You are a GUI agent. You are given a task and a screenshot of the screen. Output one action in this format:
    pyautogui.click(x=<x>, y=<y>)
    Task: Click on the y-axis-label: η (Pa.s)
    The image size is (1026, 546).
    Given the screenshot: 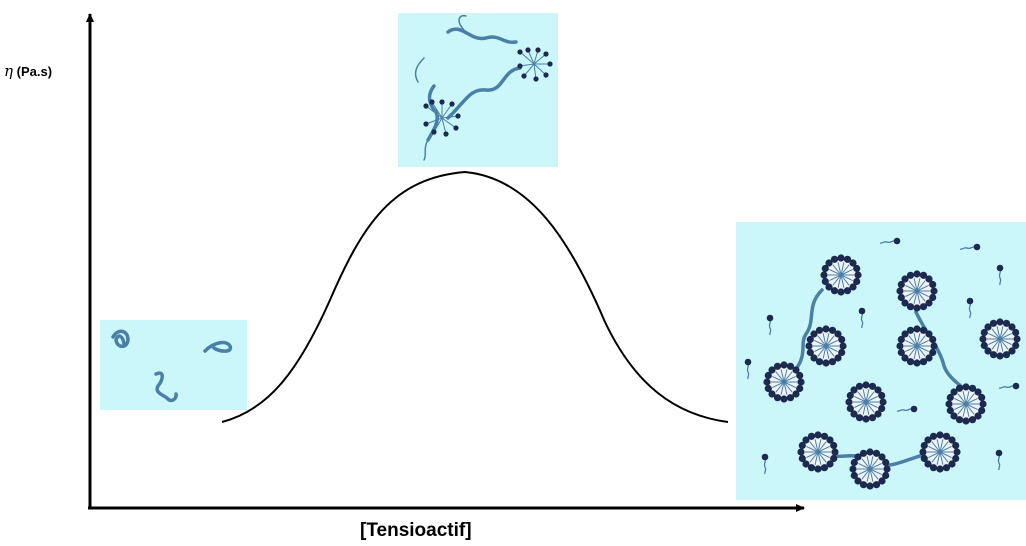 What is the action you would take?
    pyautogui.click(x=28, y=71)
    